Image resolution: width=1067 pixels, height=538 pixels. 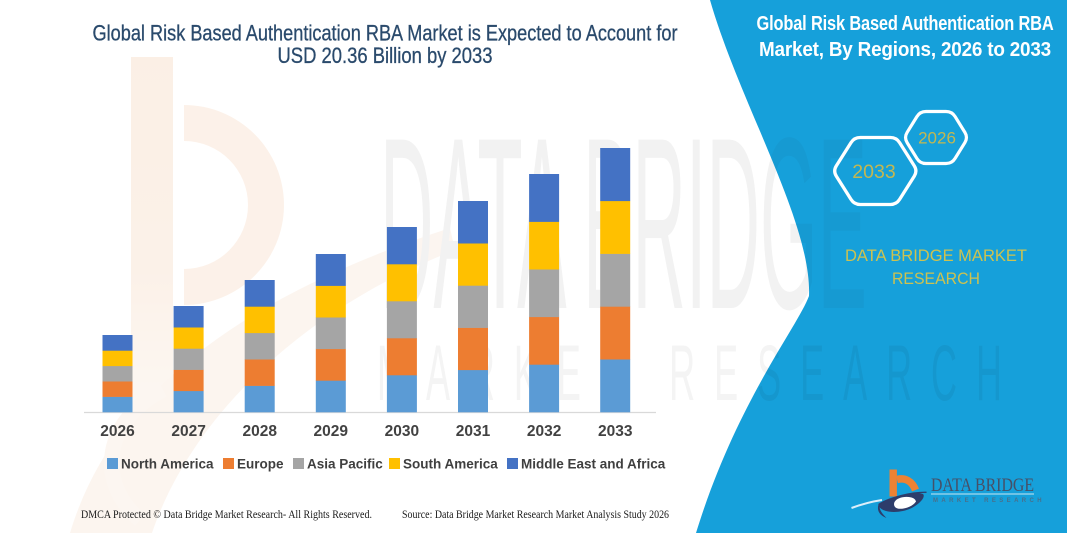 I want to click on svg-text: Europe, so click(x=260, y=464).